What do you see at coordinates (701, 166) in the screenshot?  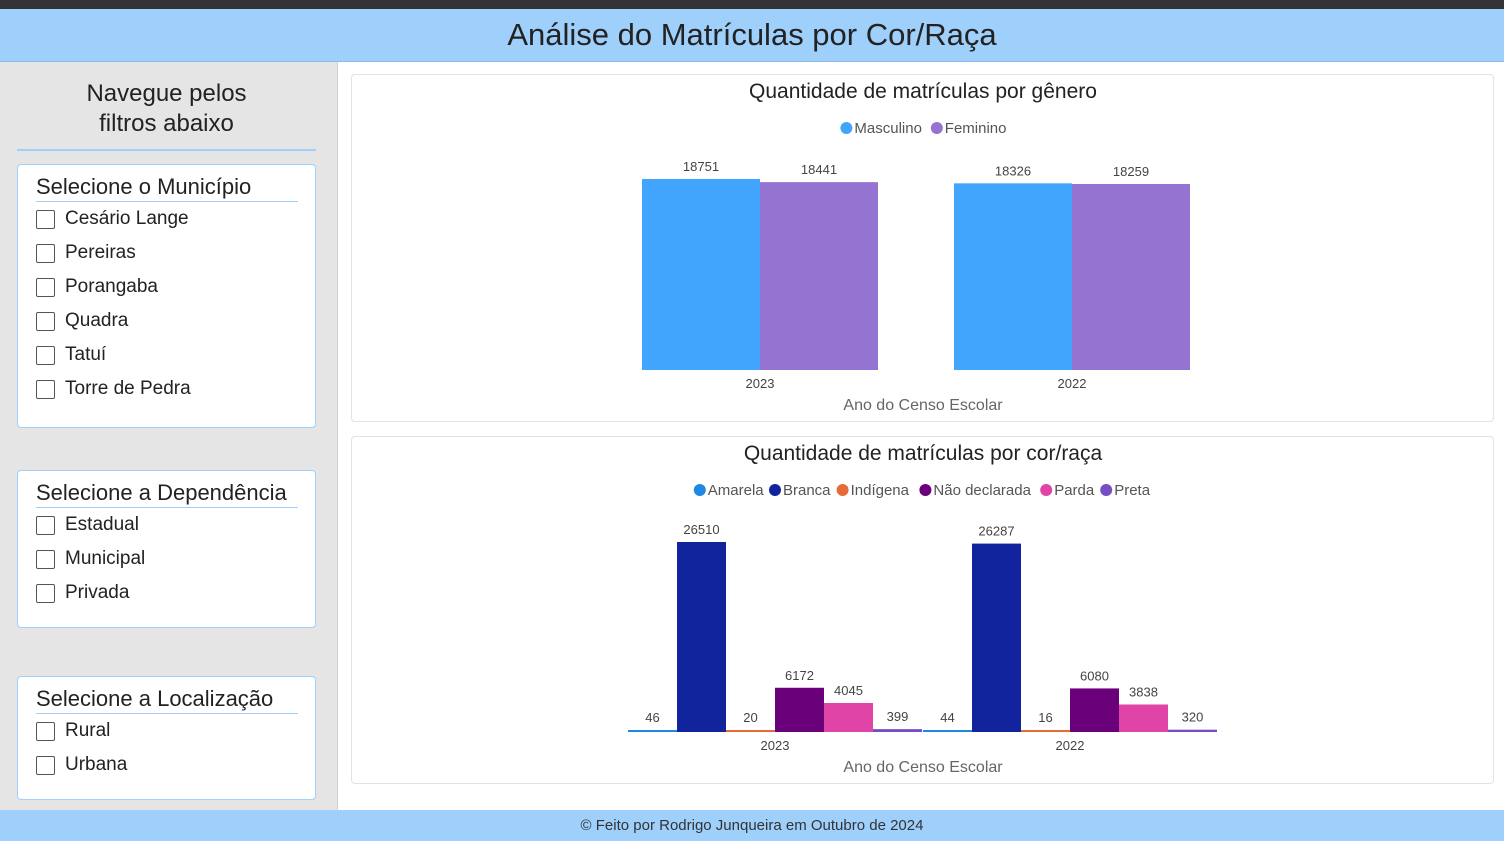 I see `data-label: 18751` at bounding box center [701, 166].